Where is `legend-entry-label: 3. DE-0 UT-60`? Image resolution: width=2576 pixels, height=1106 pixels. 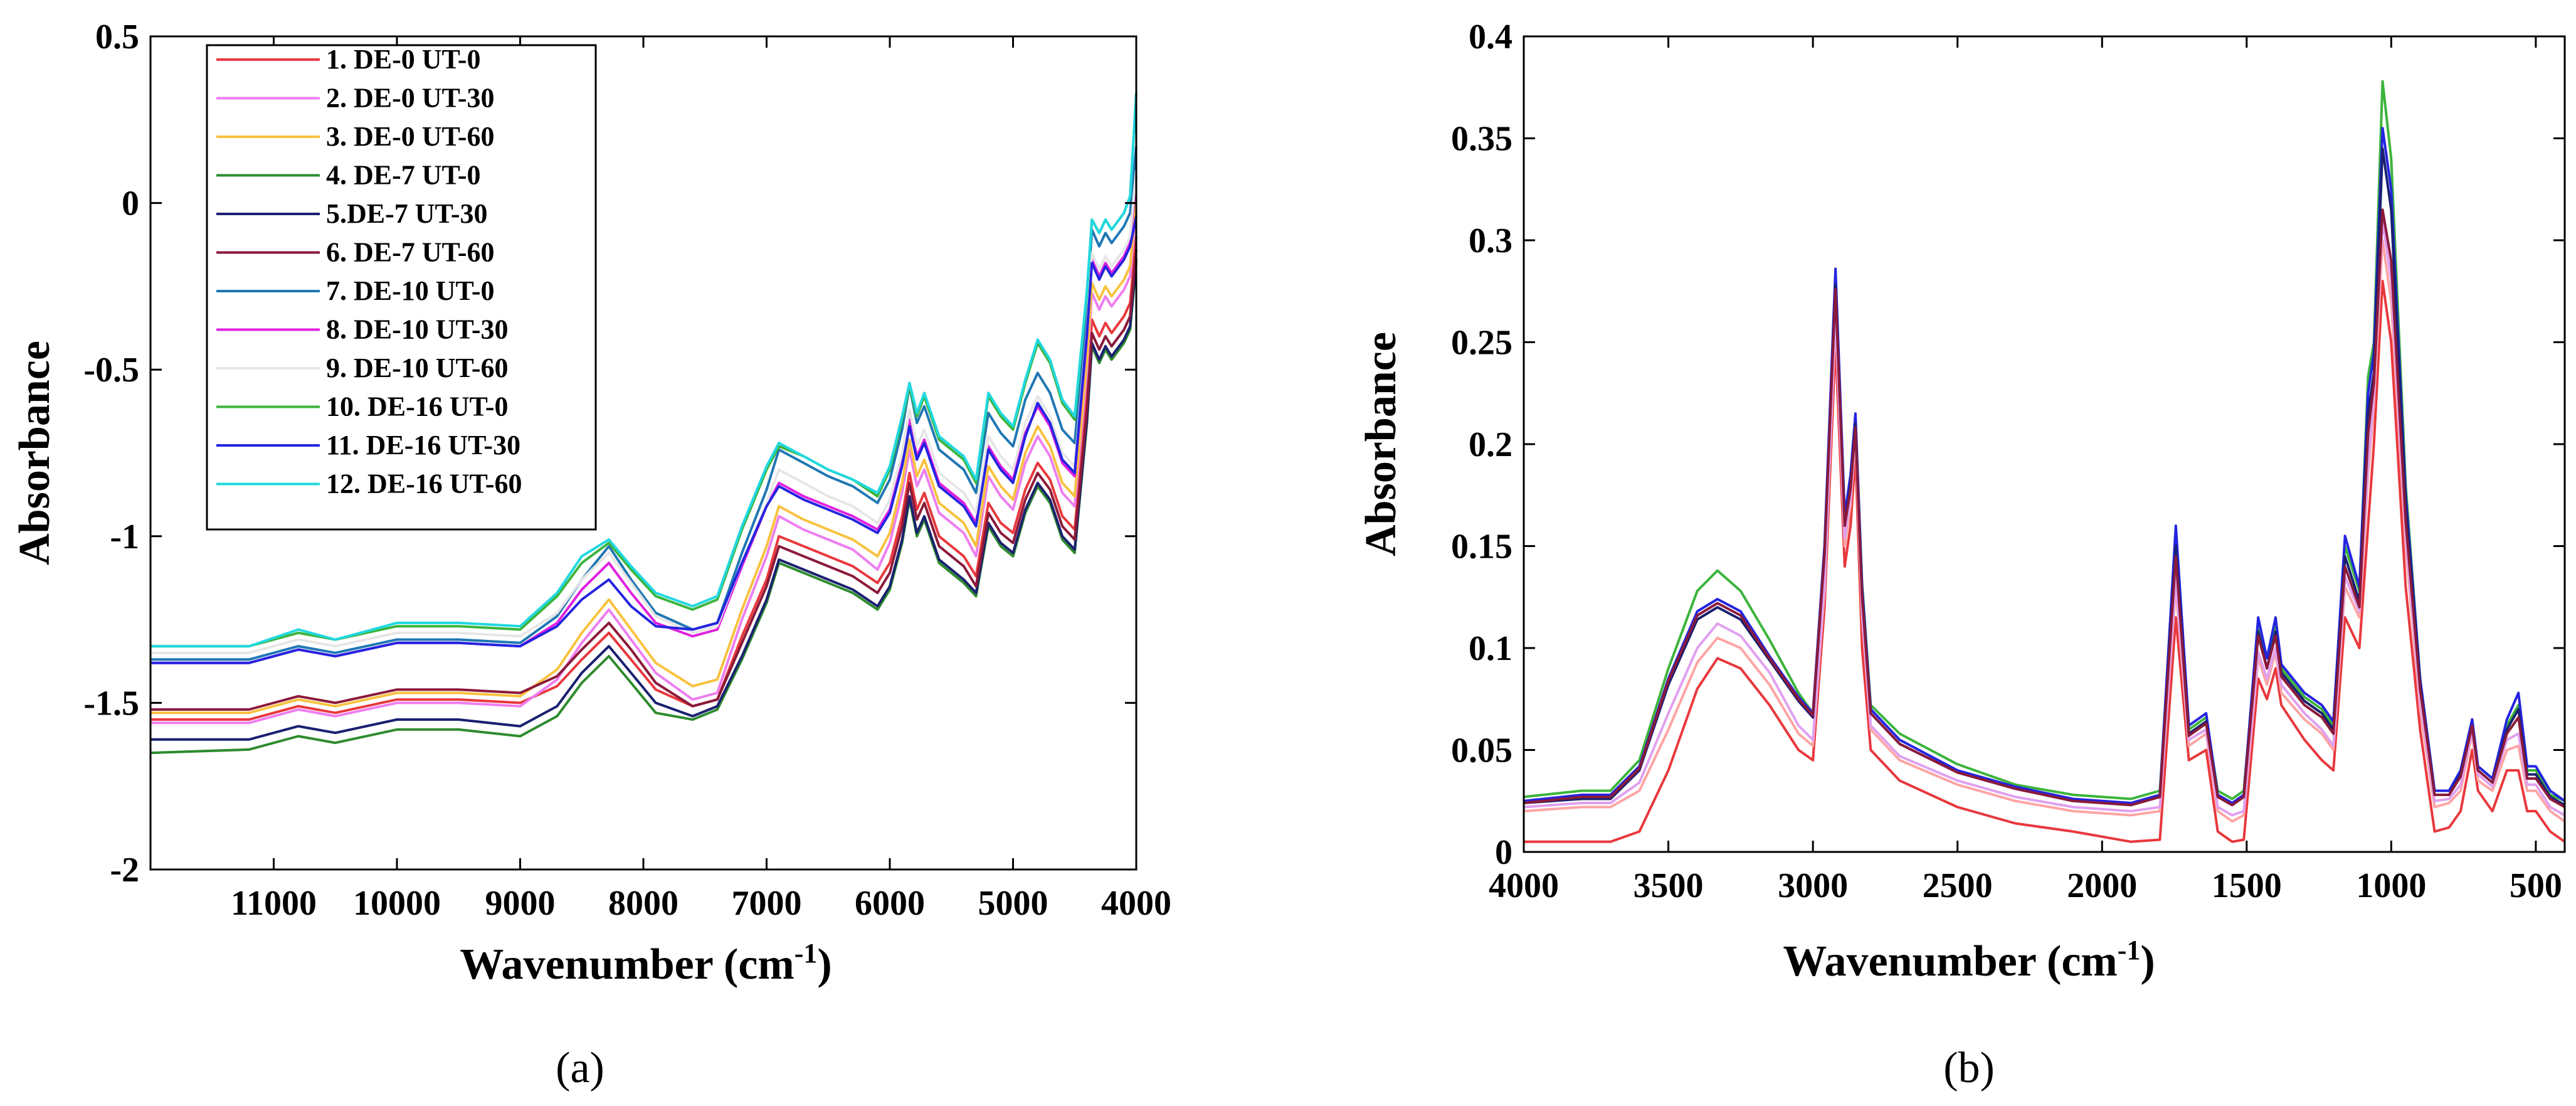 legend-entry-label: 3. DE-0 UT-60 is located at coordinates (410, 136).